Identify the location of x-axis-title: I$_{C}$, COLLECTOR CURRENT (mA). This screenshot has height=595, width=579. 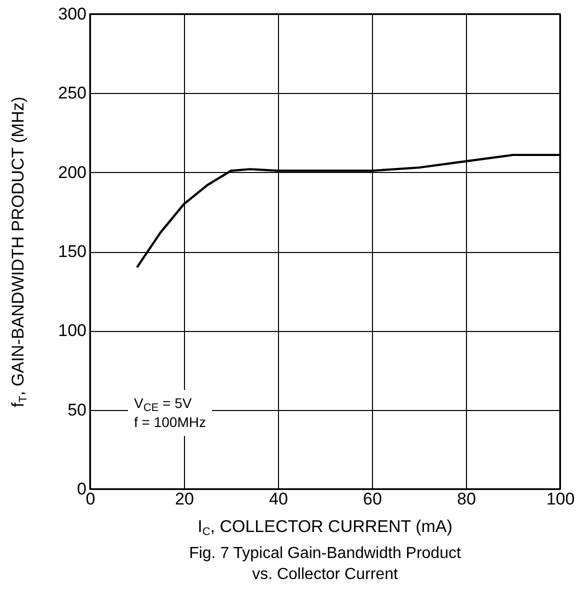
(325, 527).